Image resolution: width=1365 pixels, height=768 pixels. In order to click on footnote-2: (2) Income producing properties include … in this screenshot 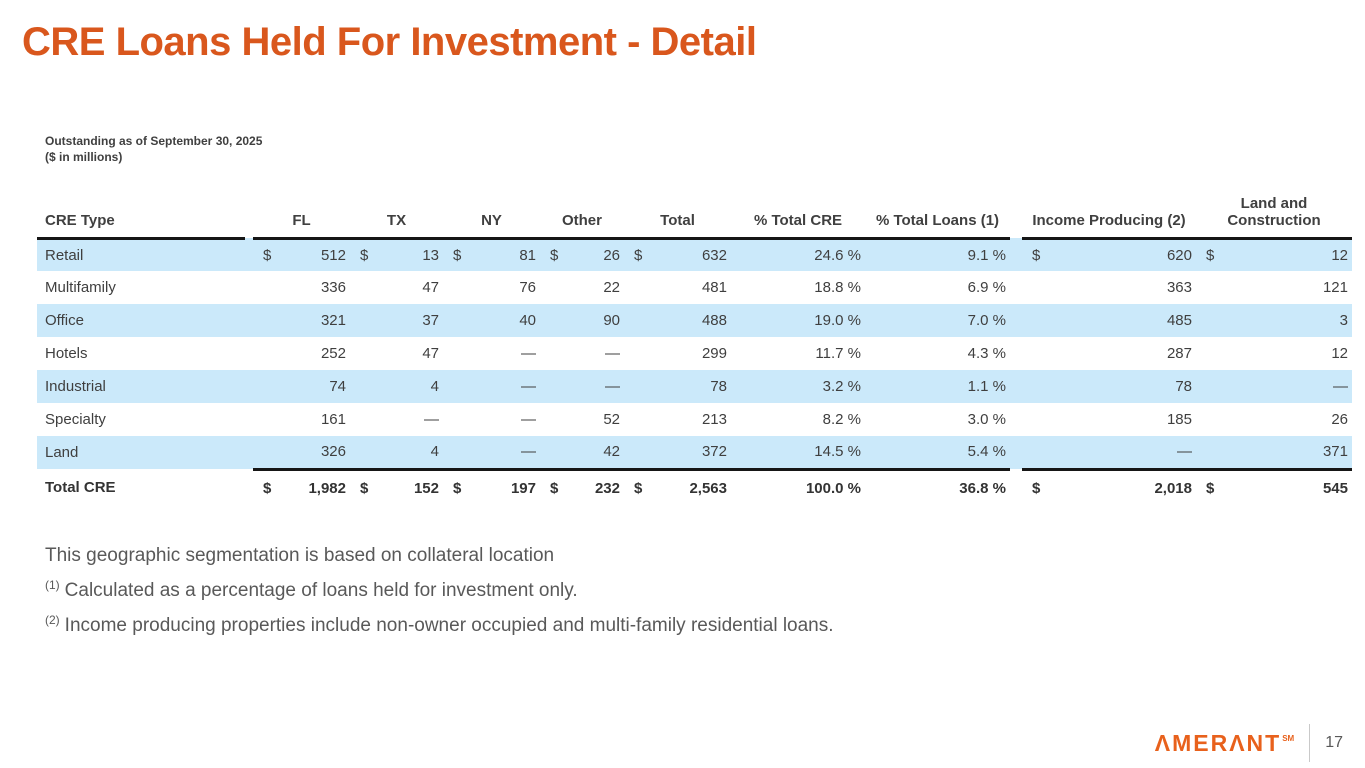, I will do `click(439, 625)`.